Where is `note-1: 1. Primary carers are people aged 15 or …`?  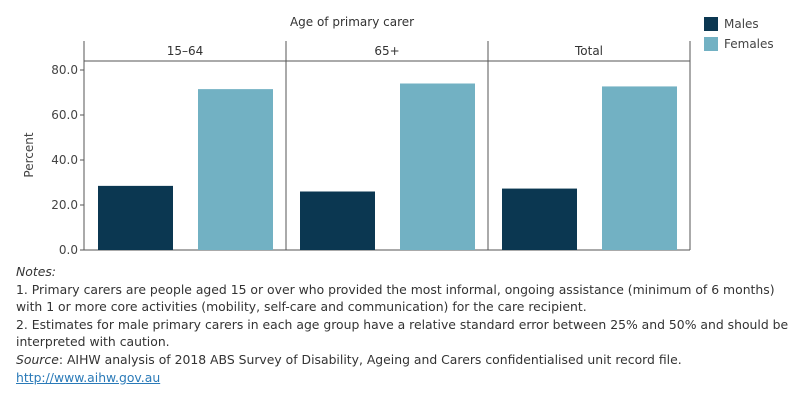
note-1: 1. Primary carers are people aged 15 or … is located at coordinates (395, 298).